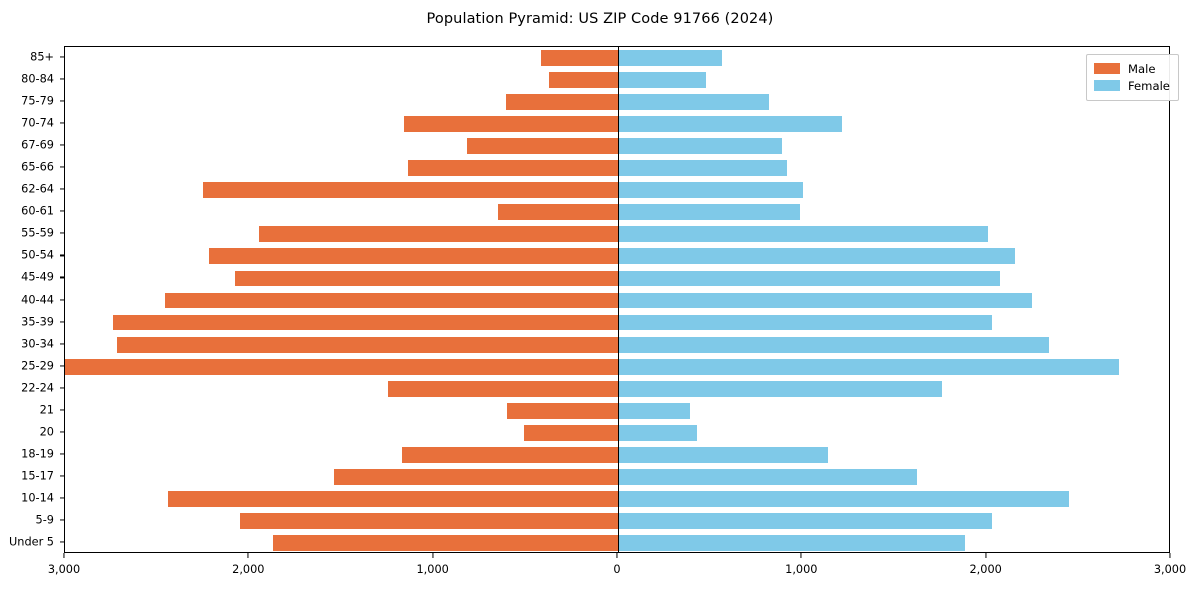 Image resolution: width=1200 pixels, height=600 pixels. What do you see at coordinates (37, 189) in the screenshot?
I see `y-tick-label: 62-64` at bounding box center [37, 189].